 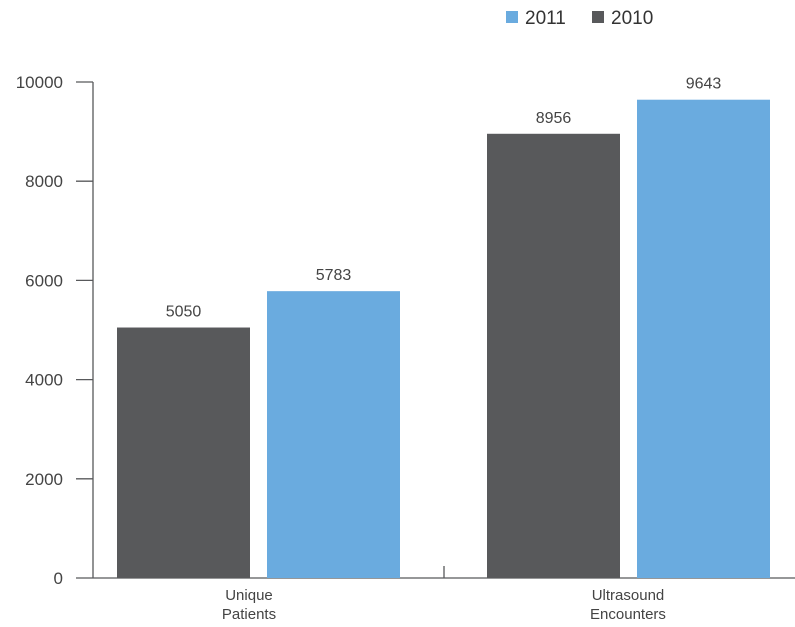 What do you see at coordinates (184, 312) in the screenshot?
I see `bar-value-label: 5050` at bounding box center [184, 312].